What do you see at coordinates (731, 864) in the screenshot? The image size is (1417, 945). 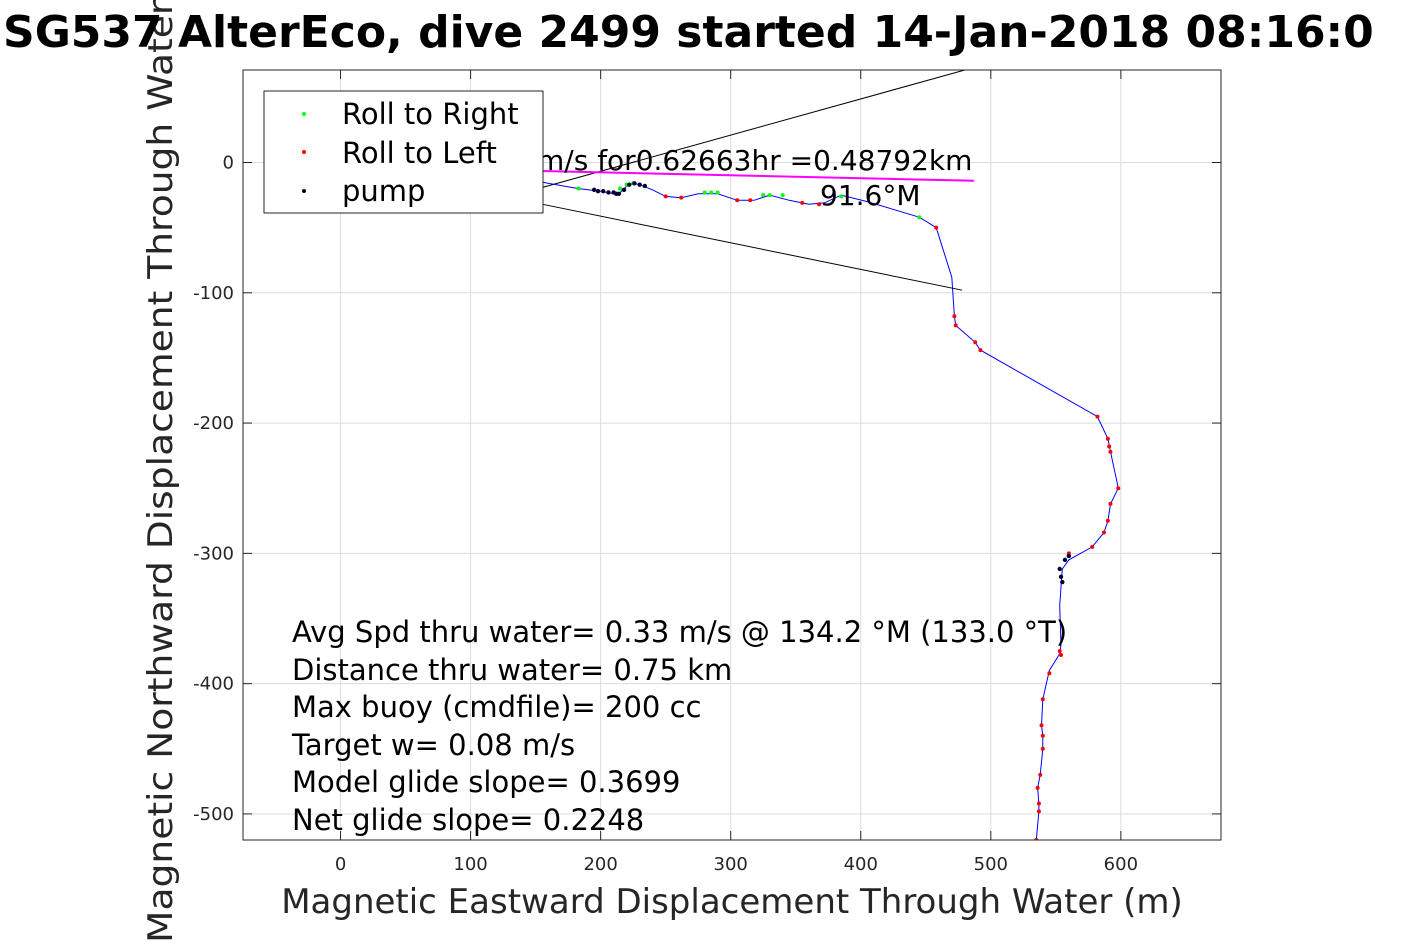 I see `x-tick-label: 300` at bounding box center [731, 864].